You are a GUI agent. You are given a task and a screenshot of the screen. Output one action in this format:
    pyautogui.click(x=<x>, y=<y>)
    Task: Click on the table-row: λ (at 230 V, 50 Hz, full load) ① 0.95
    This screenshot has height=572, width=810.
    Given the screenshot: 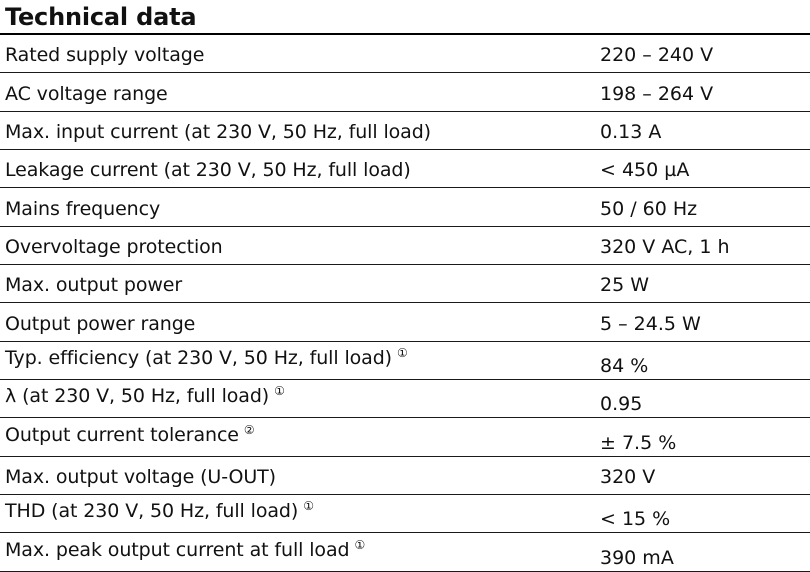 What is the action you would take?
    pyautogui.click(x=405, y=399)
    